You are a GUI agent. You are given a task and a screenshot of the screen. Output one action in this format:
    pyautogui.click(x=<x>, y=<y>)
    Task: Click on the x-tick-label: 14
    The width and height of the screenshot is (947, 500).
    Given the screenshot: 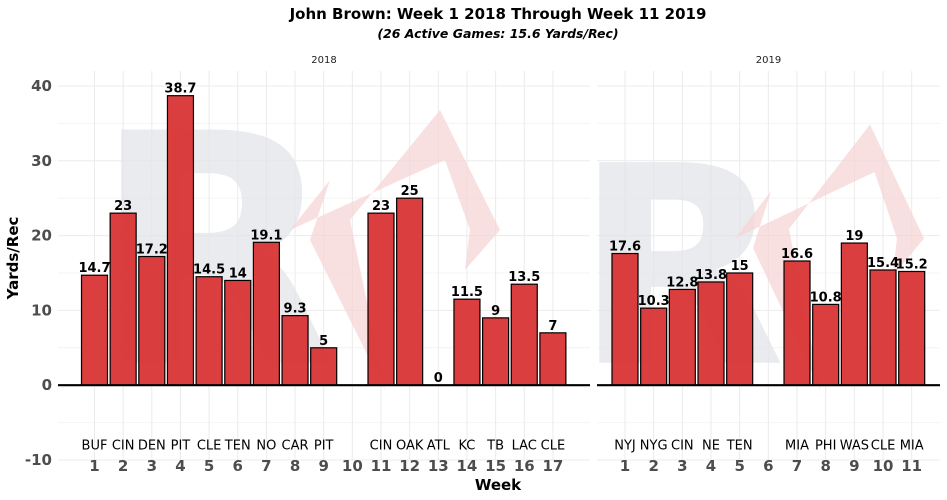 What is the action you would take?
    pyautogui.click(x=467, y=466)
    